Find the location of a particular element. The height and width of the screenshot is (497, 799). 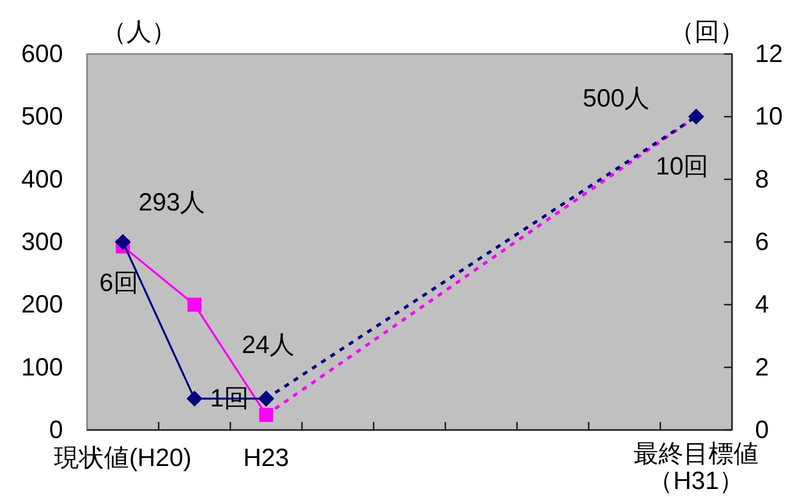

y2-tick-label: 4 is located at coordinates (762, 304).